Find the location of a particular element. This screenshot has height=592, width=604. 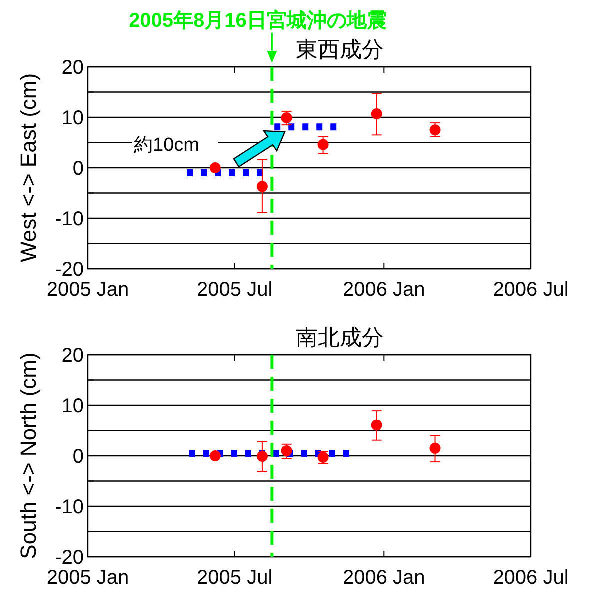

y-axis-title: South <-> North (cm) is located at coordinates (28, 456).